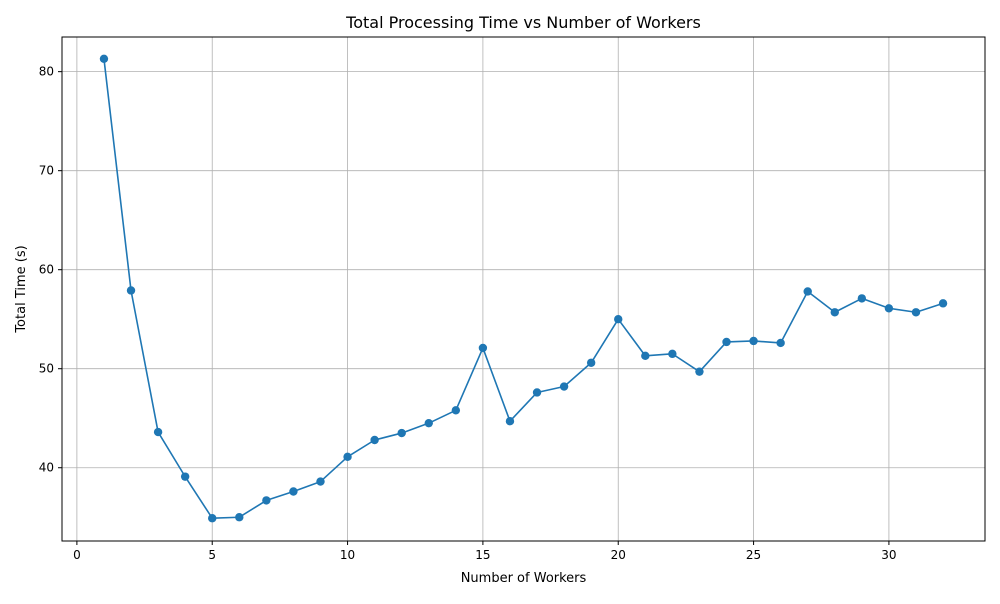 Image resolution: width=1000 pixels, height=604 pixels. Describe the element at coordinates (46, 171) in the screenshot. I see `y-tick-label: 70` at that location.